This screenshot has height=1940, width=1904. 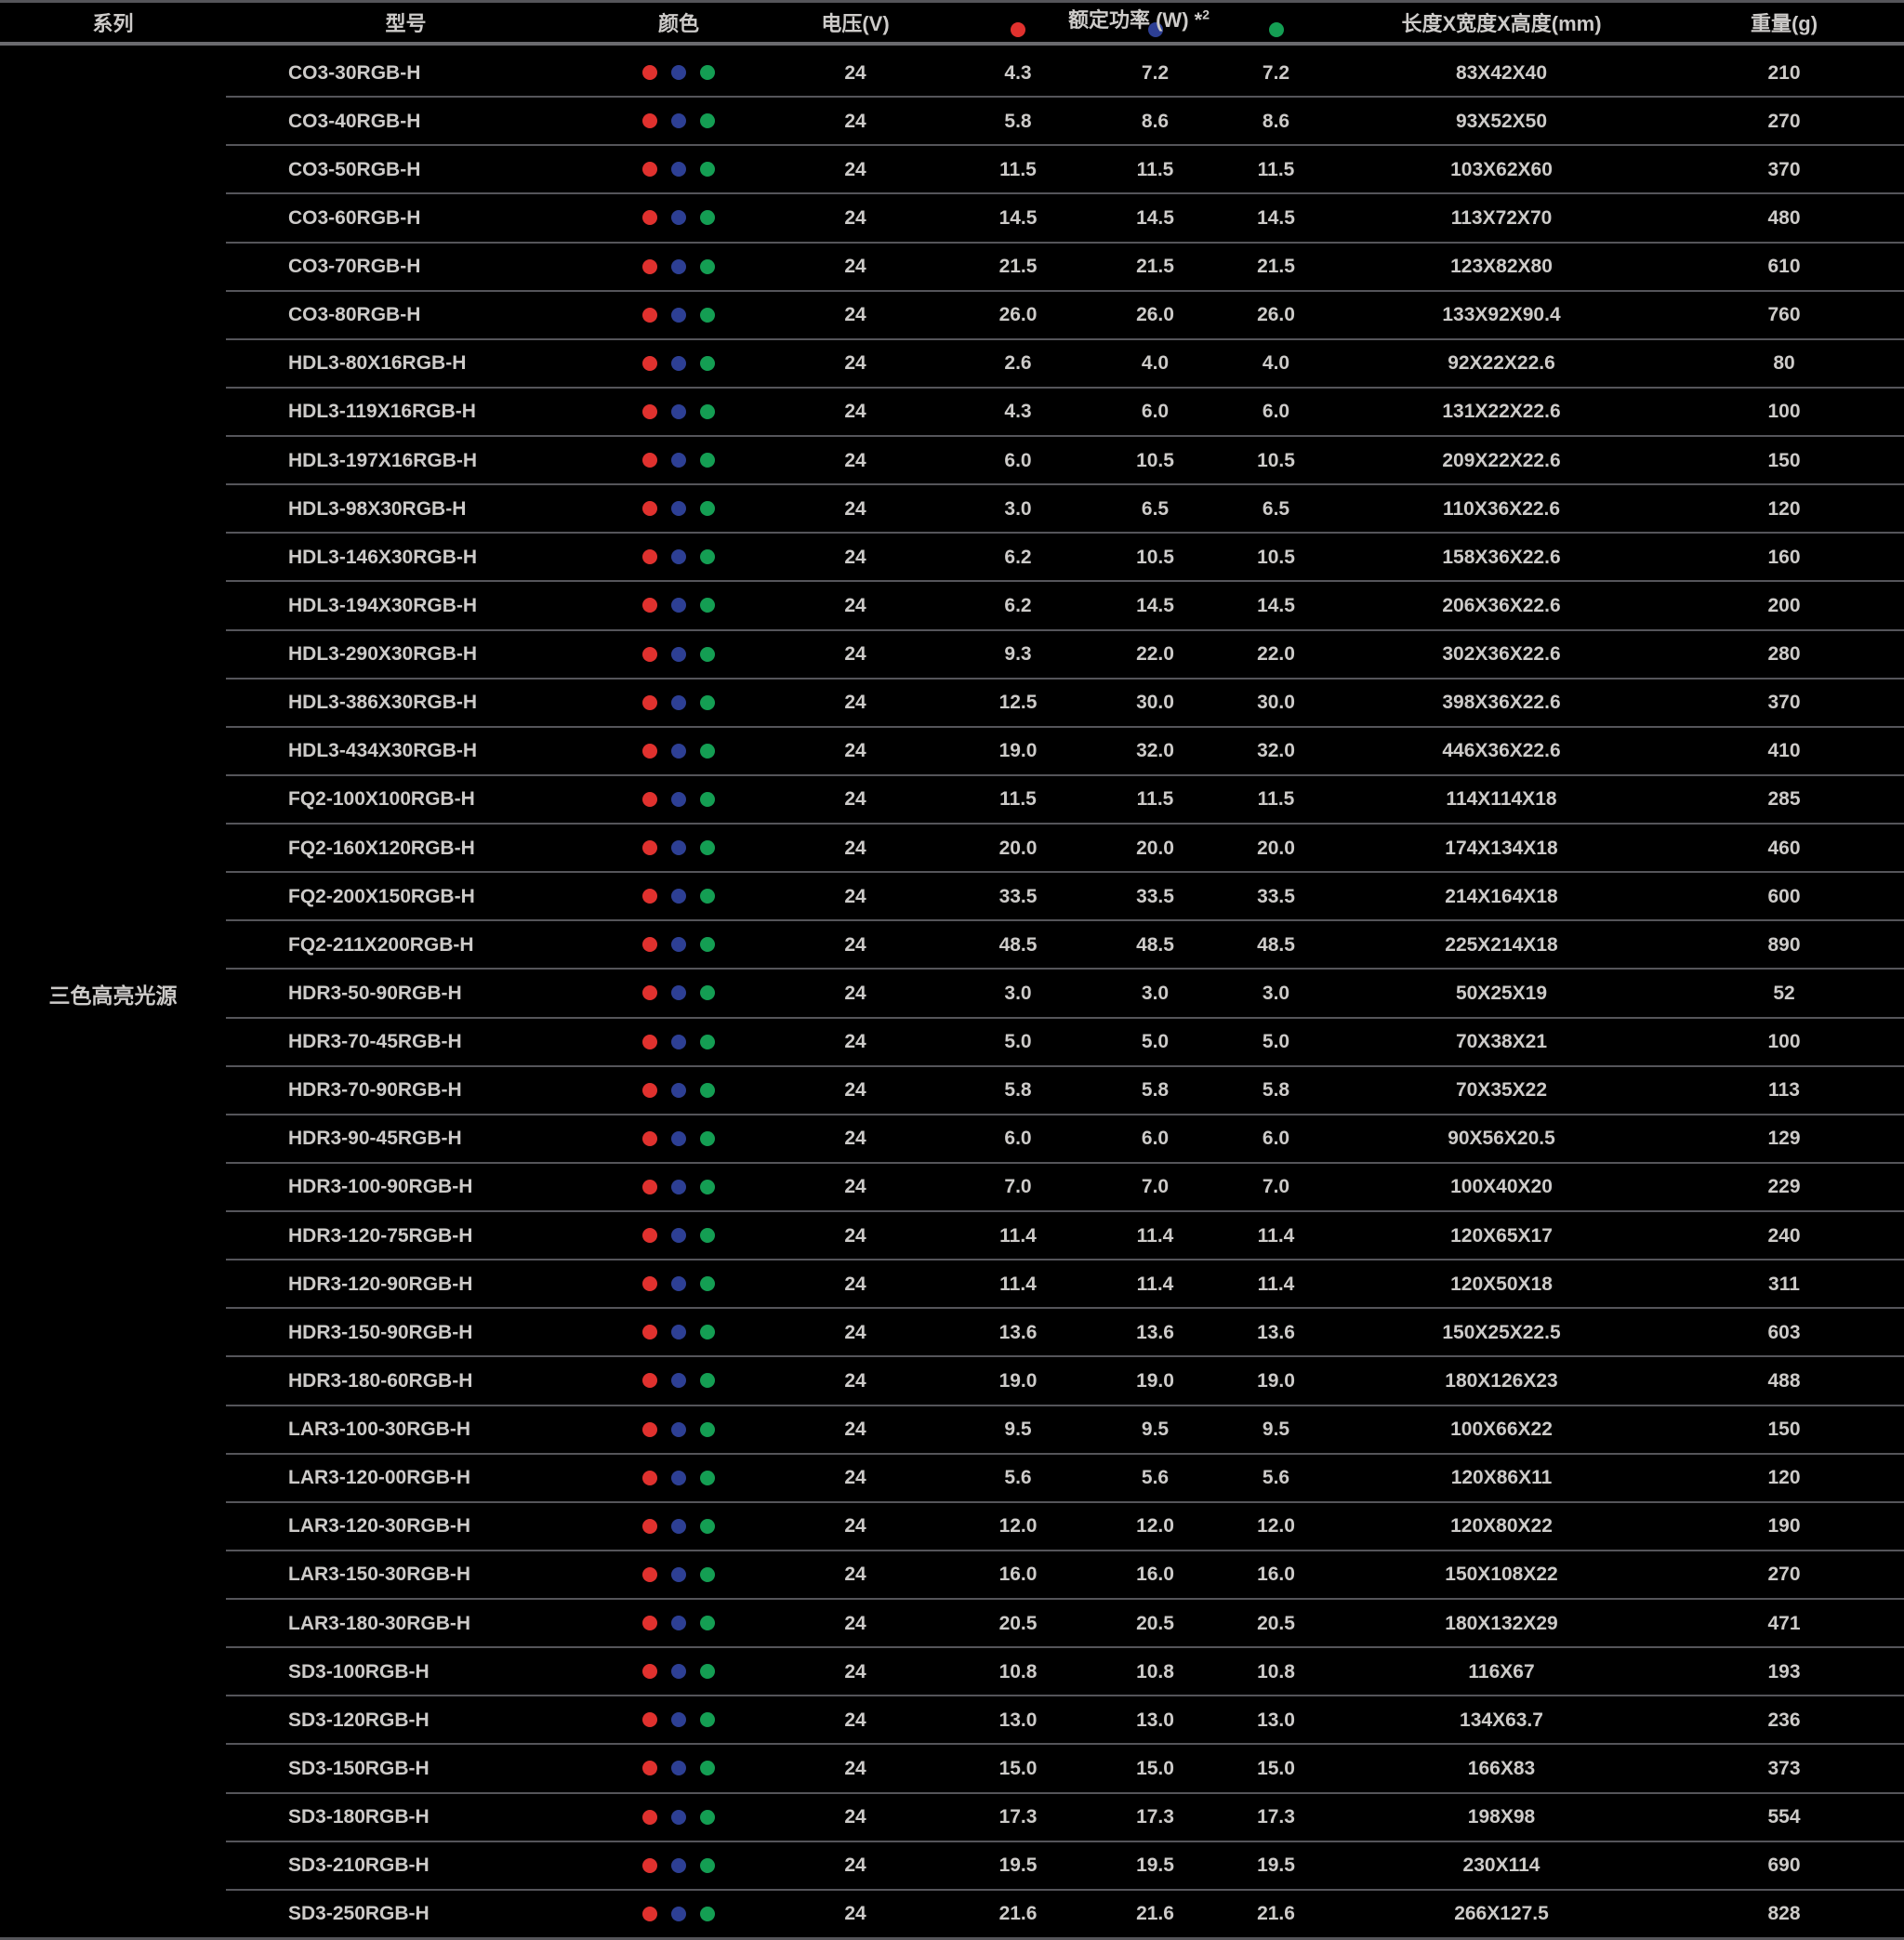 What do you see at coordinates (1784, 1187) in the screenshot?
I see `weight-cell: 229` at bounding box center [1784, 1187].